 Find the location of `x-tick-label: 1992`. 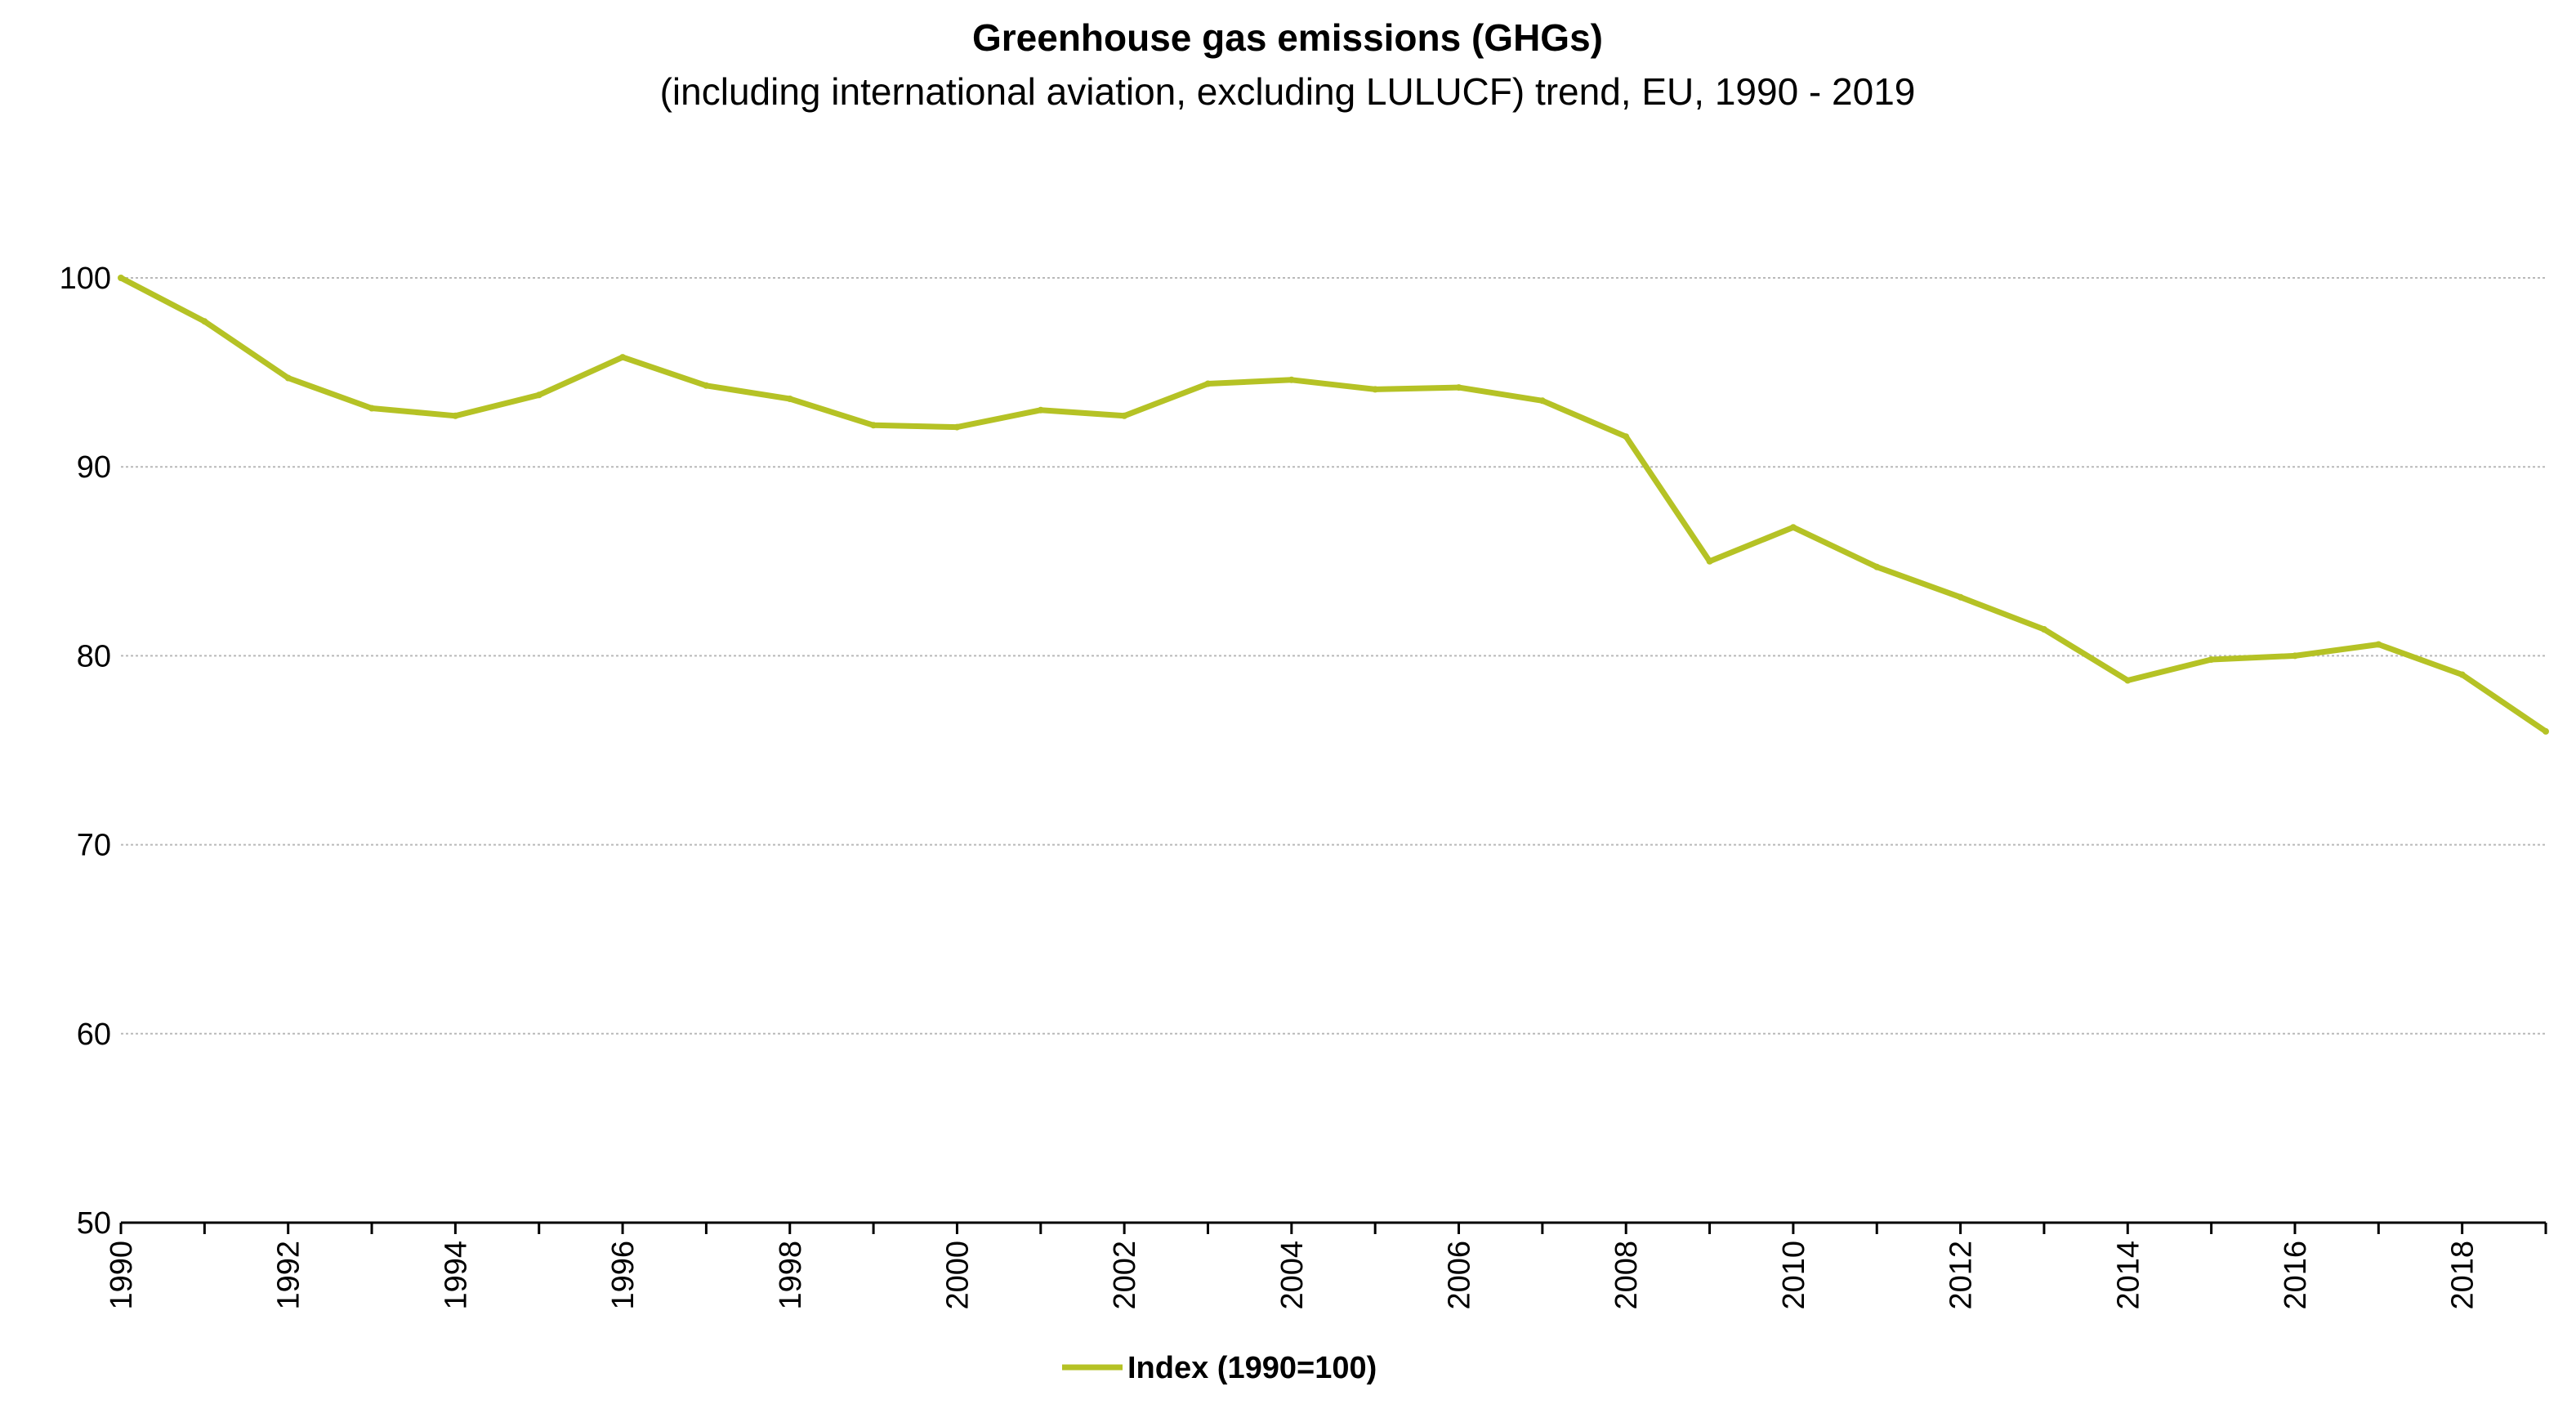

x-tick-label: 1992 is located at coordinates (289, 1275).